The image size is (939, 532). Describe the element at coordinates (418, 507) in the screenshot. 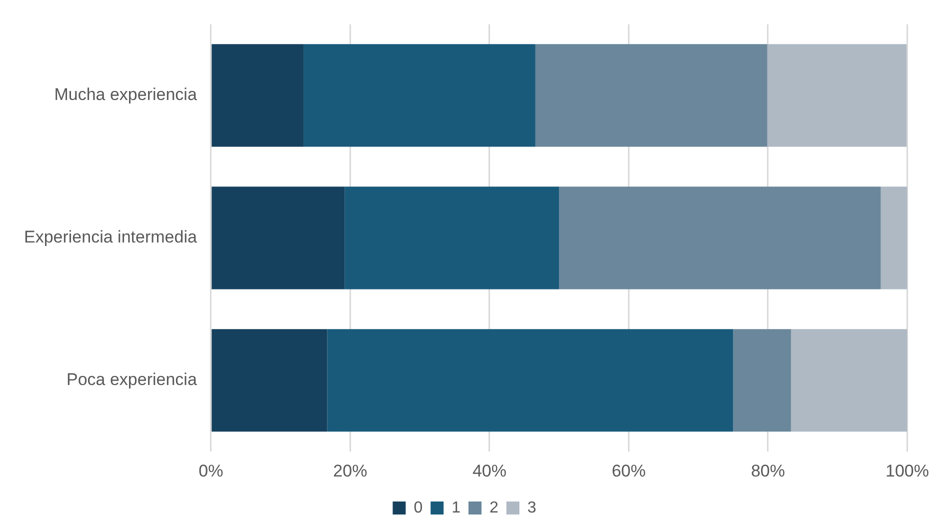

I see `legend-label: 0` at that location.